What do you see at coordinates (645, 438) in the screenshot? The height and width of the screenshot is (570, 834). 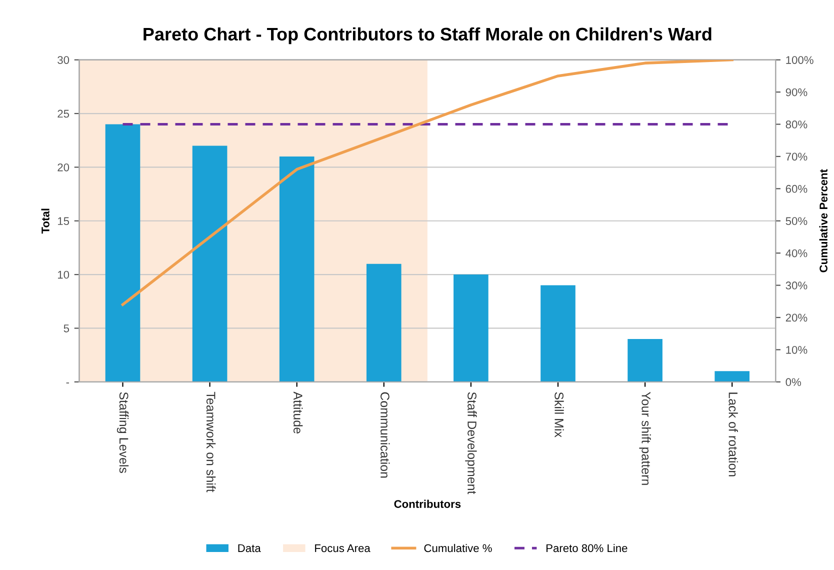 I see `x-tick-label: Your shift pattern` at bounding box center [645, 438].